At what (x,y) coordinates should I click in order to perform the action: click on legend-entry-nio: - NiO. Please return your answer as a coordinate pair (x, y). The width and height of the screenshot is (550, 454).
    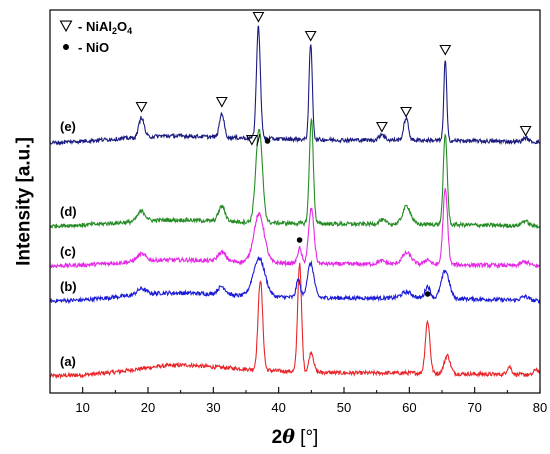
    Looking at the image, I should click on (93, 47).